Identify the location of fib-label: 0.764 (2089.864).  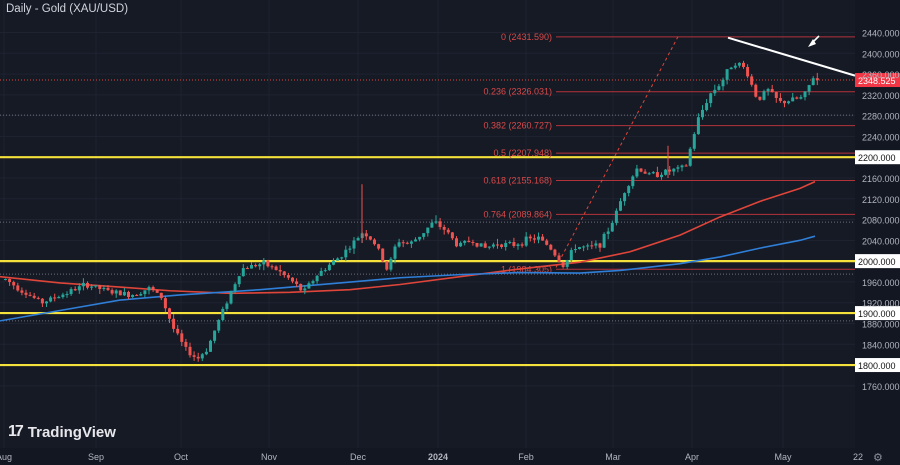
(517, 214).